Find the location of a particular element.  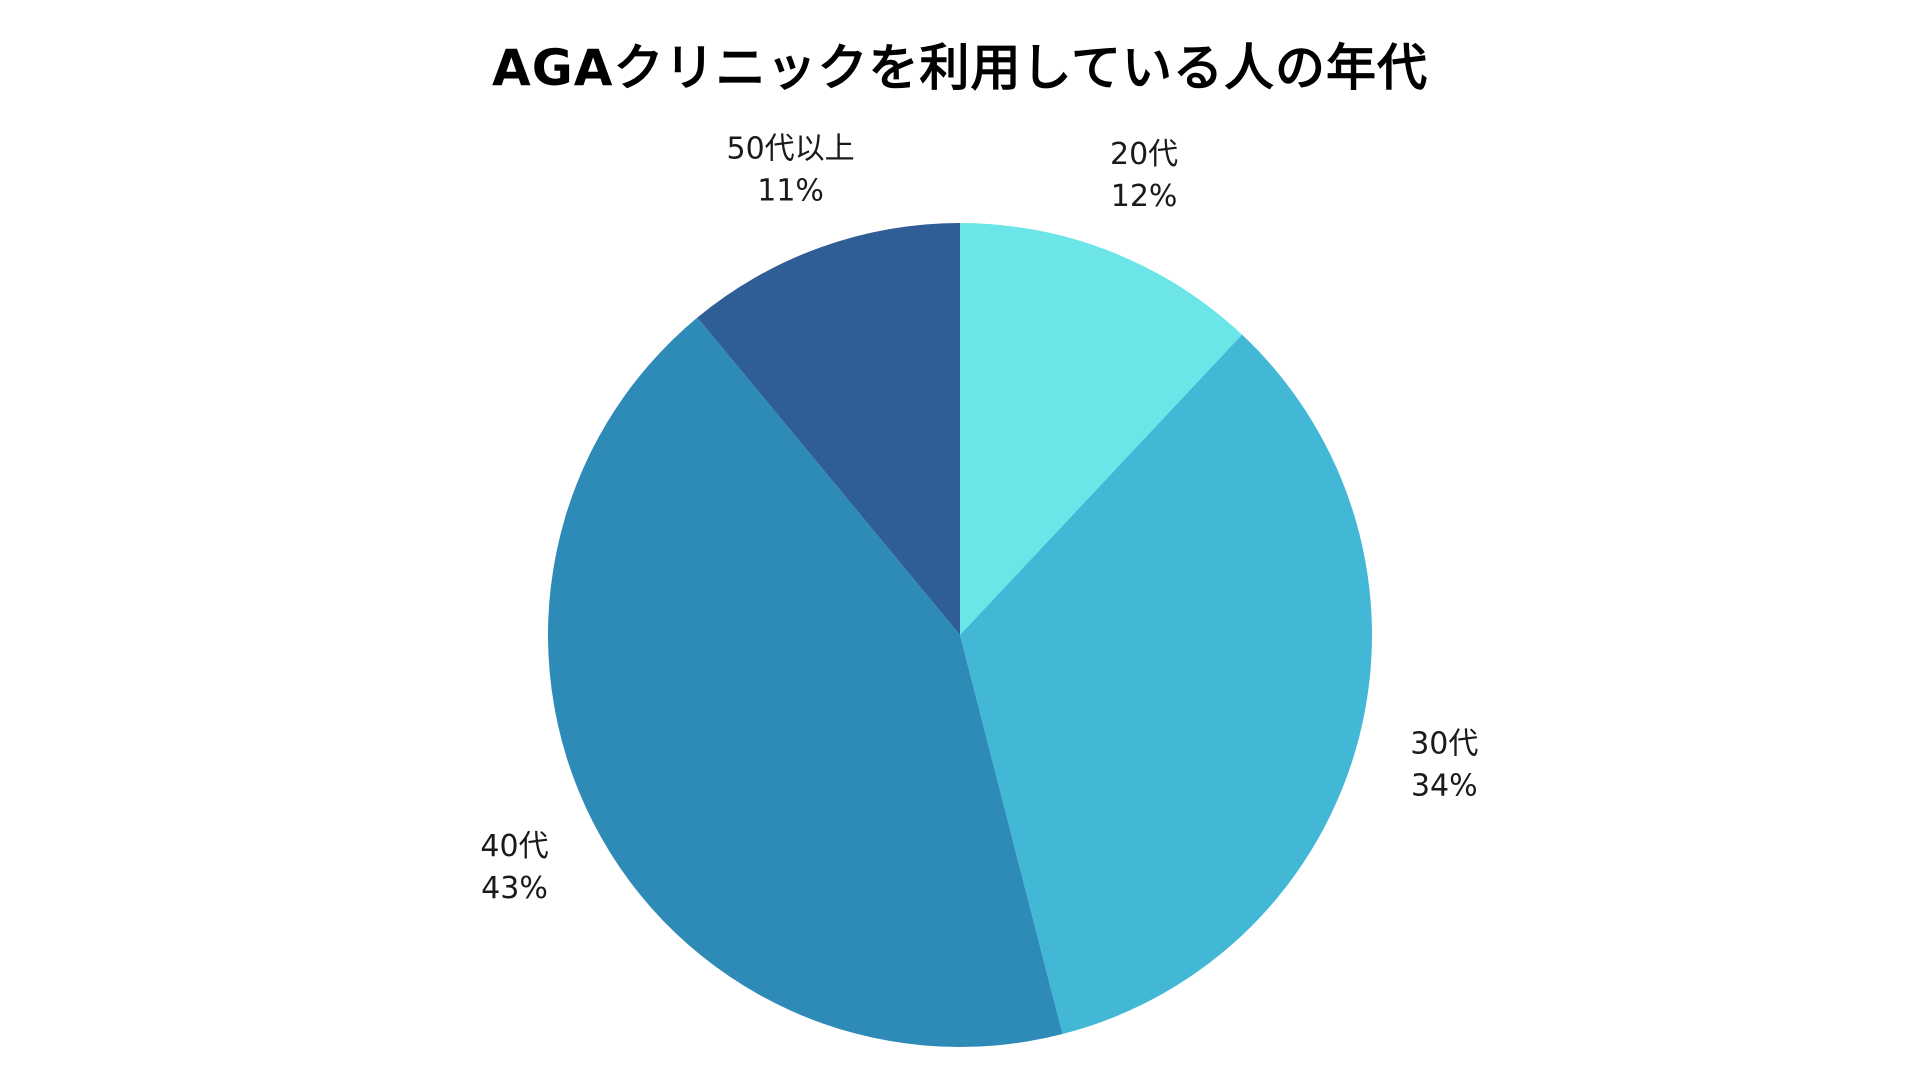

slice-value-label: 43% is located at coordinates (514, 888).